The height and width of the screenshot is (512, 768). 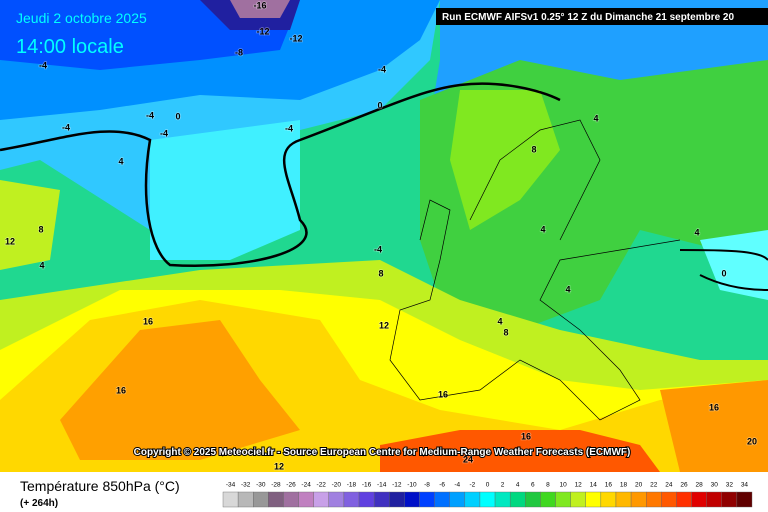 What do you see at coordinates (488, 485) in the screenshot?
I see `scale-label: 0` at bounding box center [488, 485].